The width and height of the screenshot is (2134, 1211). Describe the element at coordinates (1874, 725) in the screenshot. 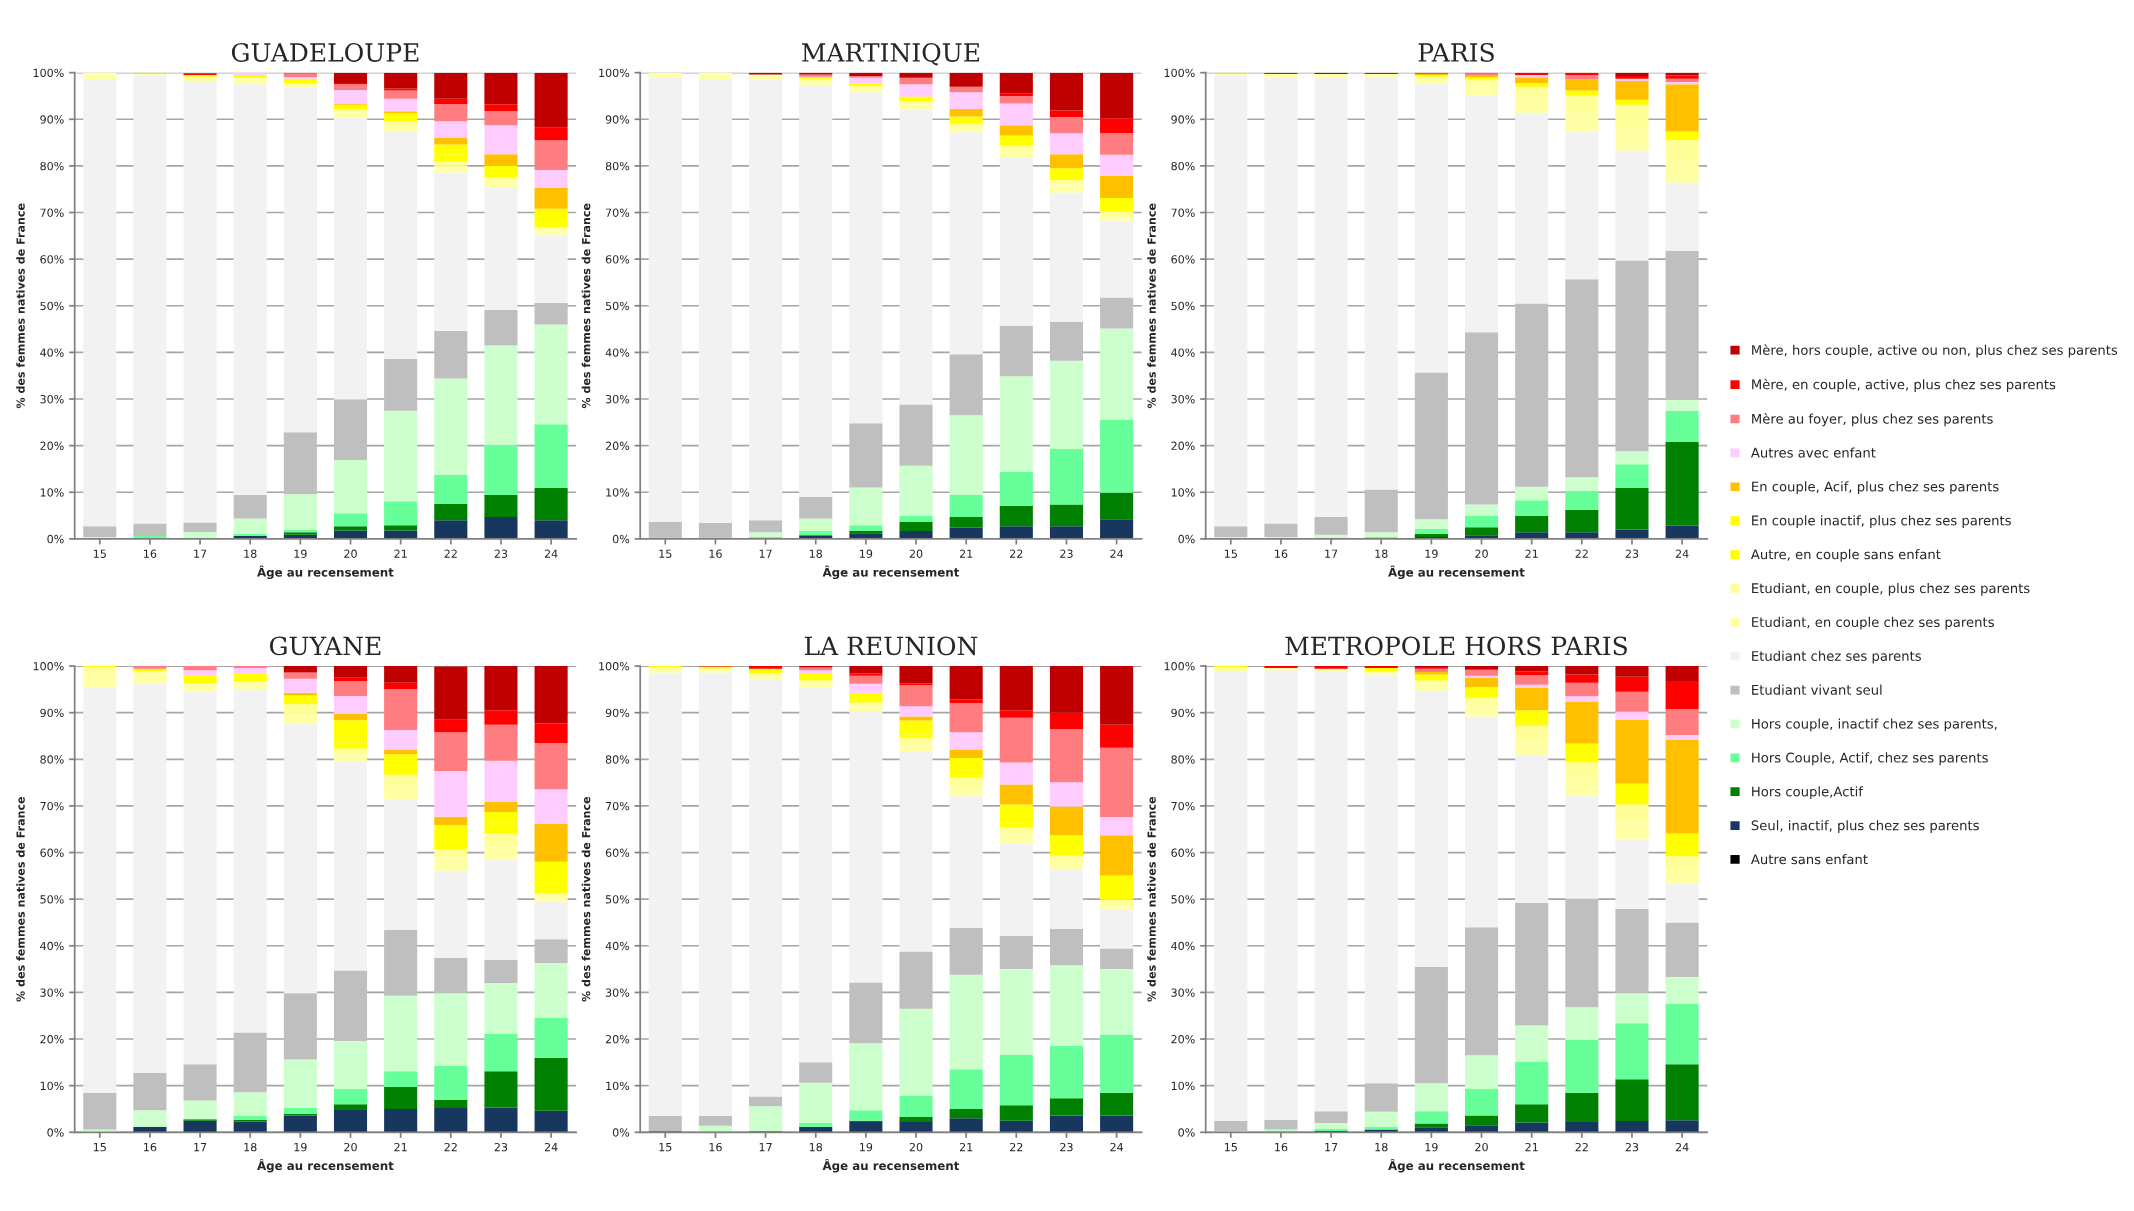

I see `legend-label: Hors couple, inactif chez ses parents,` at that location.